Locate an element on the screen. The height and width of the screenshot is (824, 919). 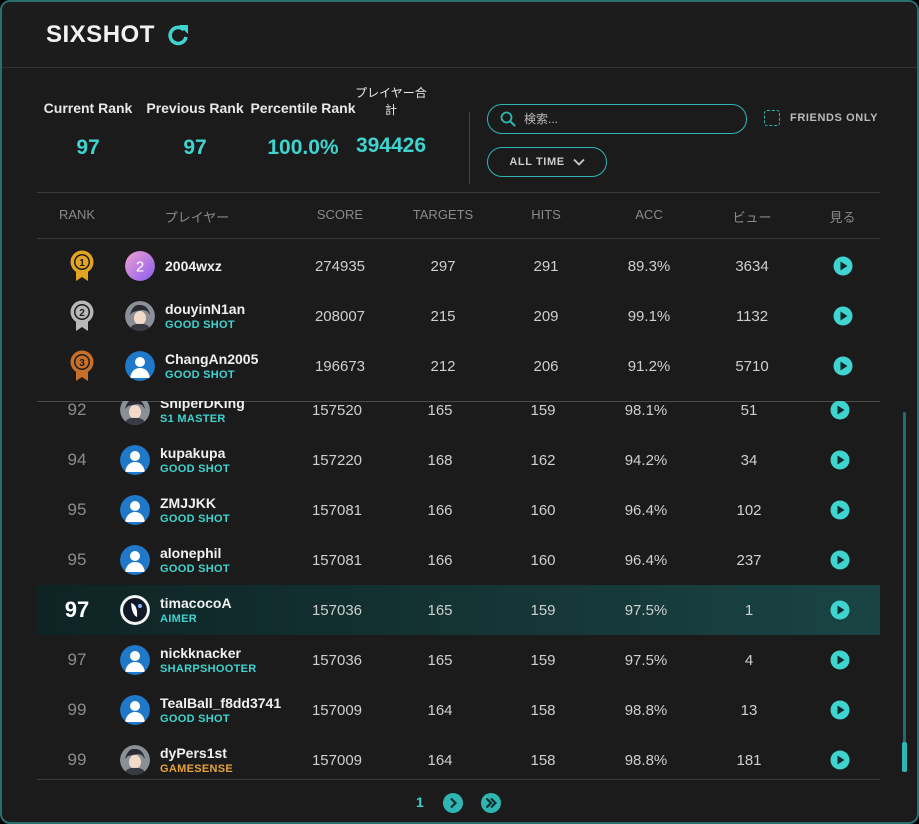
player-row: 95 ZMJJKK GOOD SHOT 157081 166 160 96.4% 102 is located at coordinates (458, 510).